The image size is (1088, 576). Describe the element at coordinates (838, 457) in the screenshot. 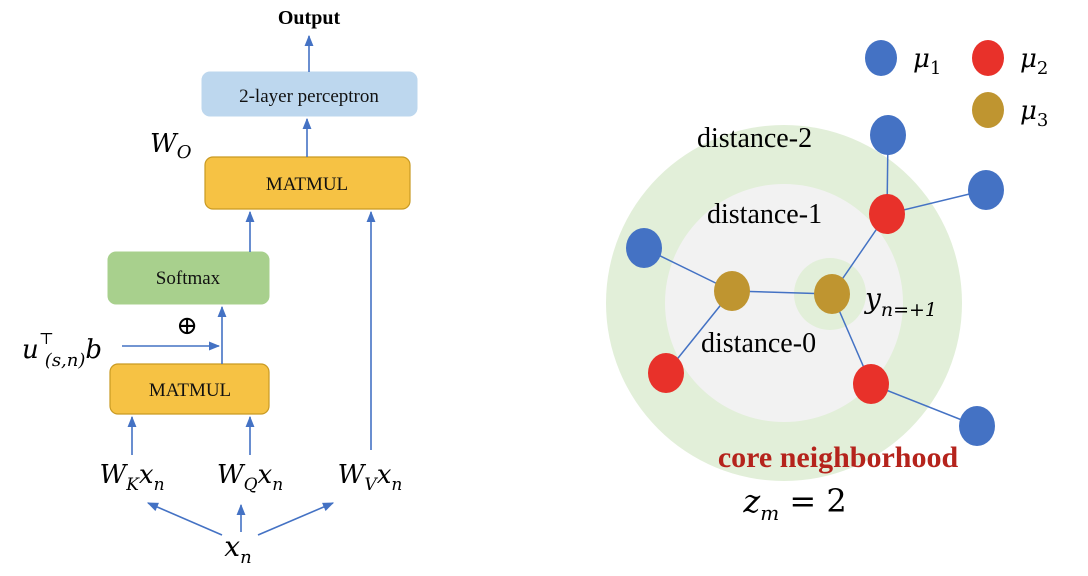

I see `core-neighborhood-label: core neighborhood` at that location.